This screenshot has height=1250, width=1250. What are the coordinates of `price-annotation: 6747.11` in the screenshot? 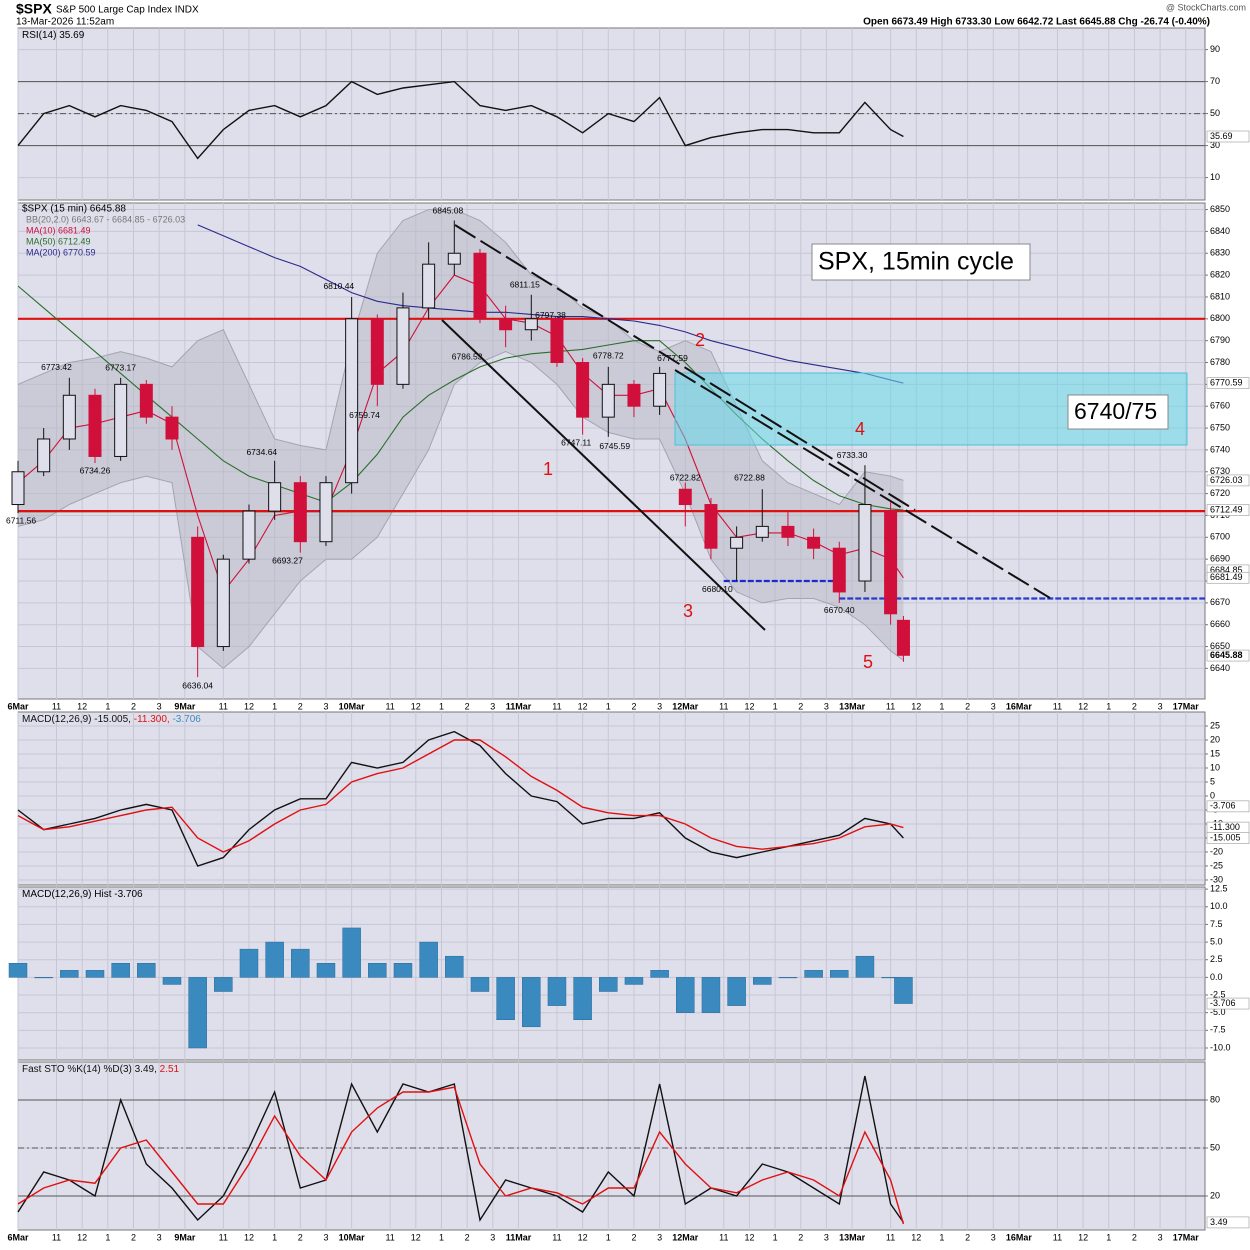 It's located at (576, 443).